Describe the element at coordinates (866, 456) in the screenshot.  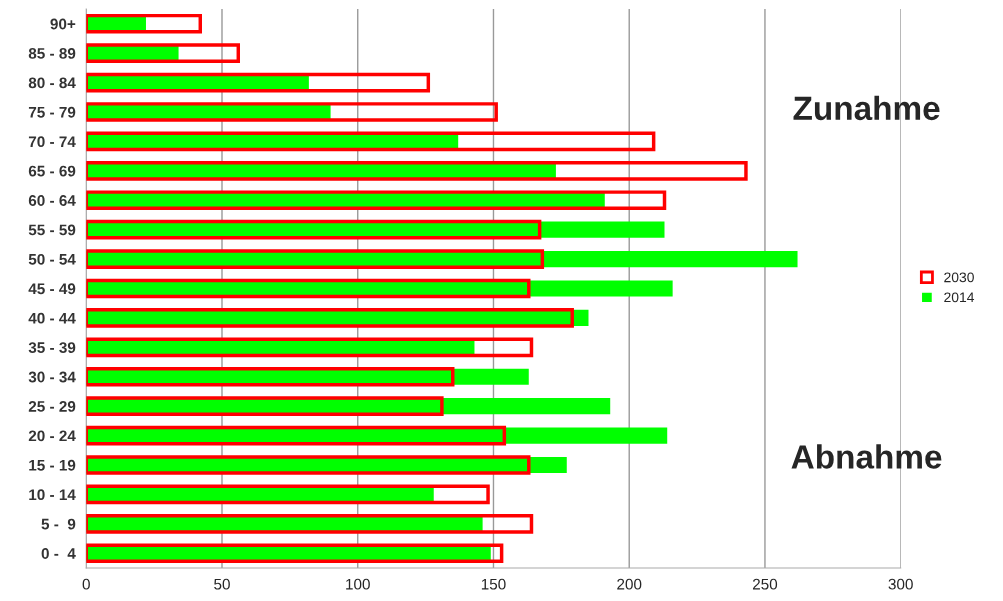
I see `annotation: Abnahme` at that location.